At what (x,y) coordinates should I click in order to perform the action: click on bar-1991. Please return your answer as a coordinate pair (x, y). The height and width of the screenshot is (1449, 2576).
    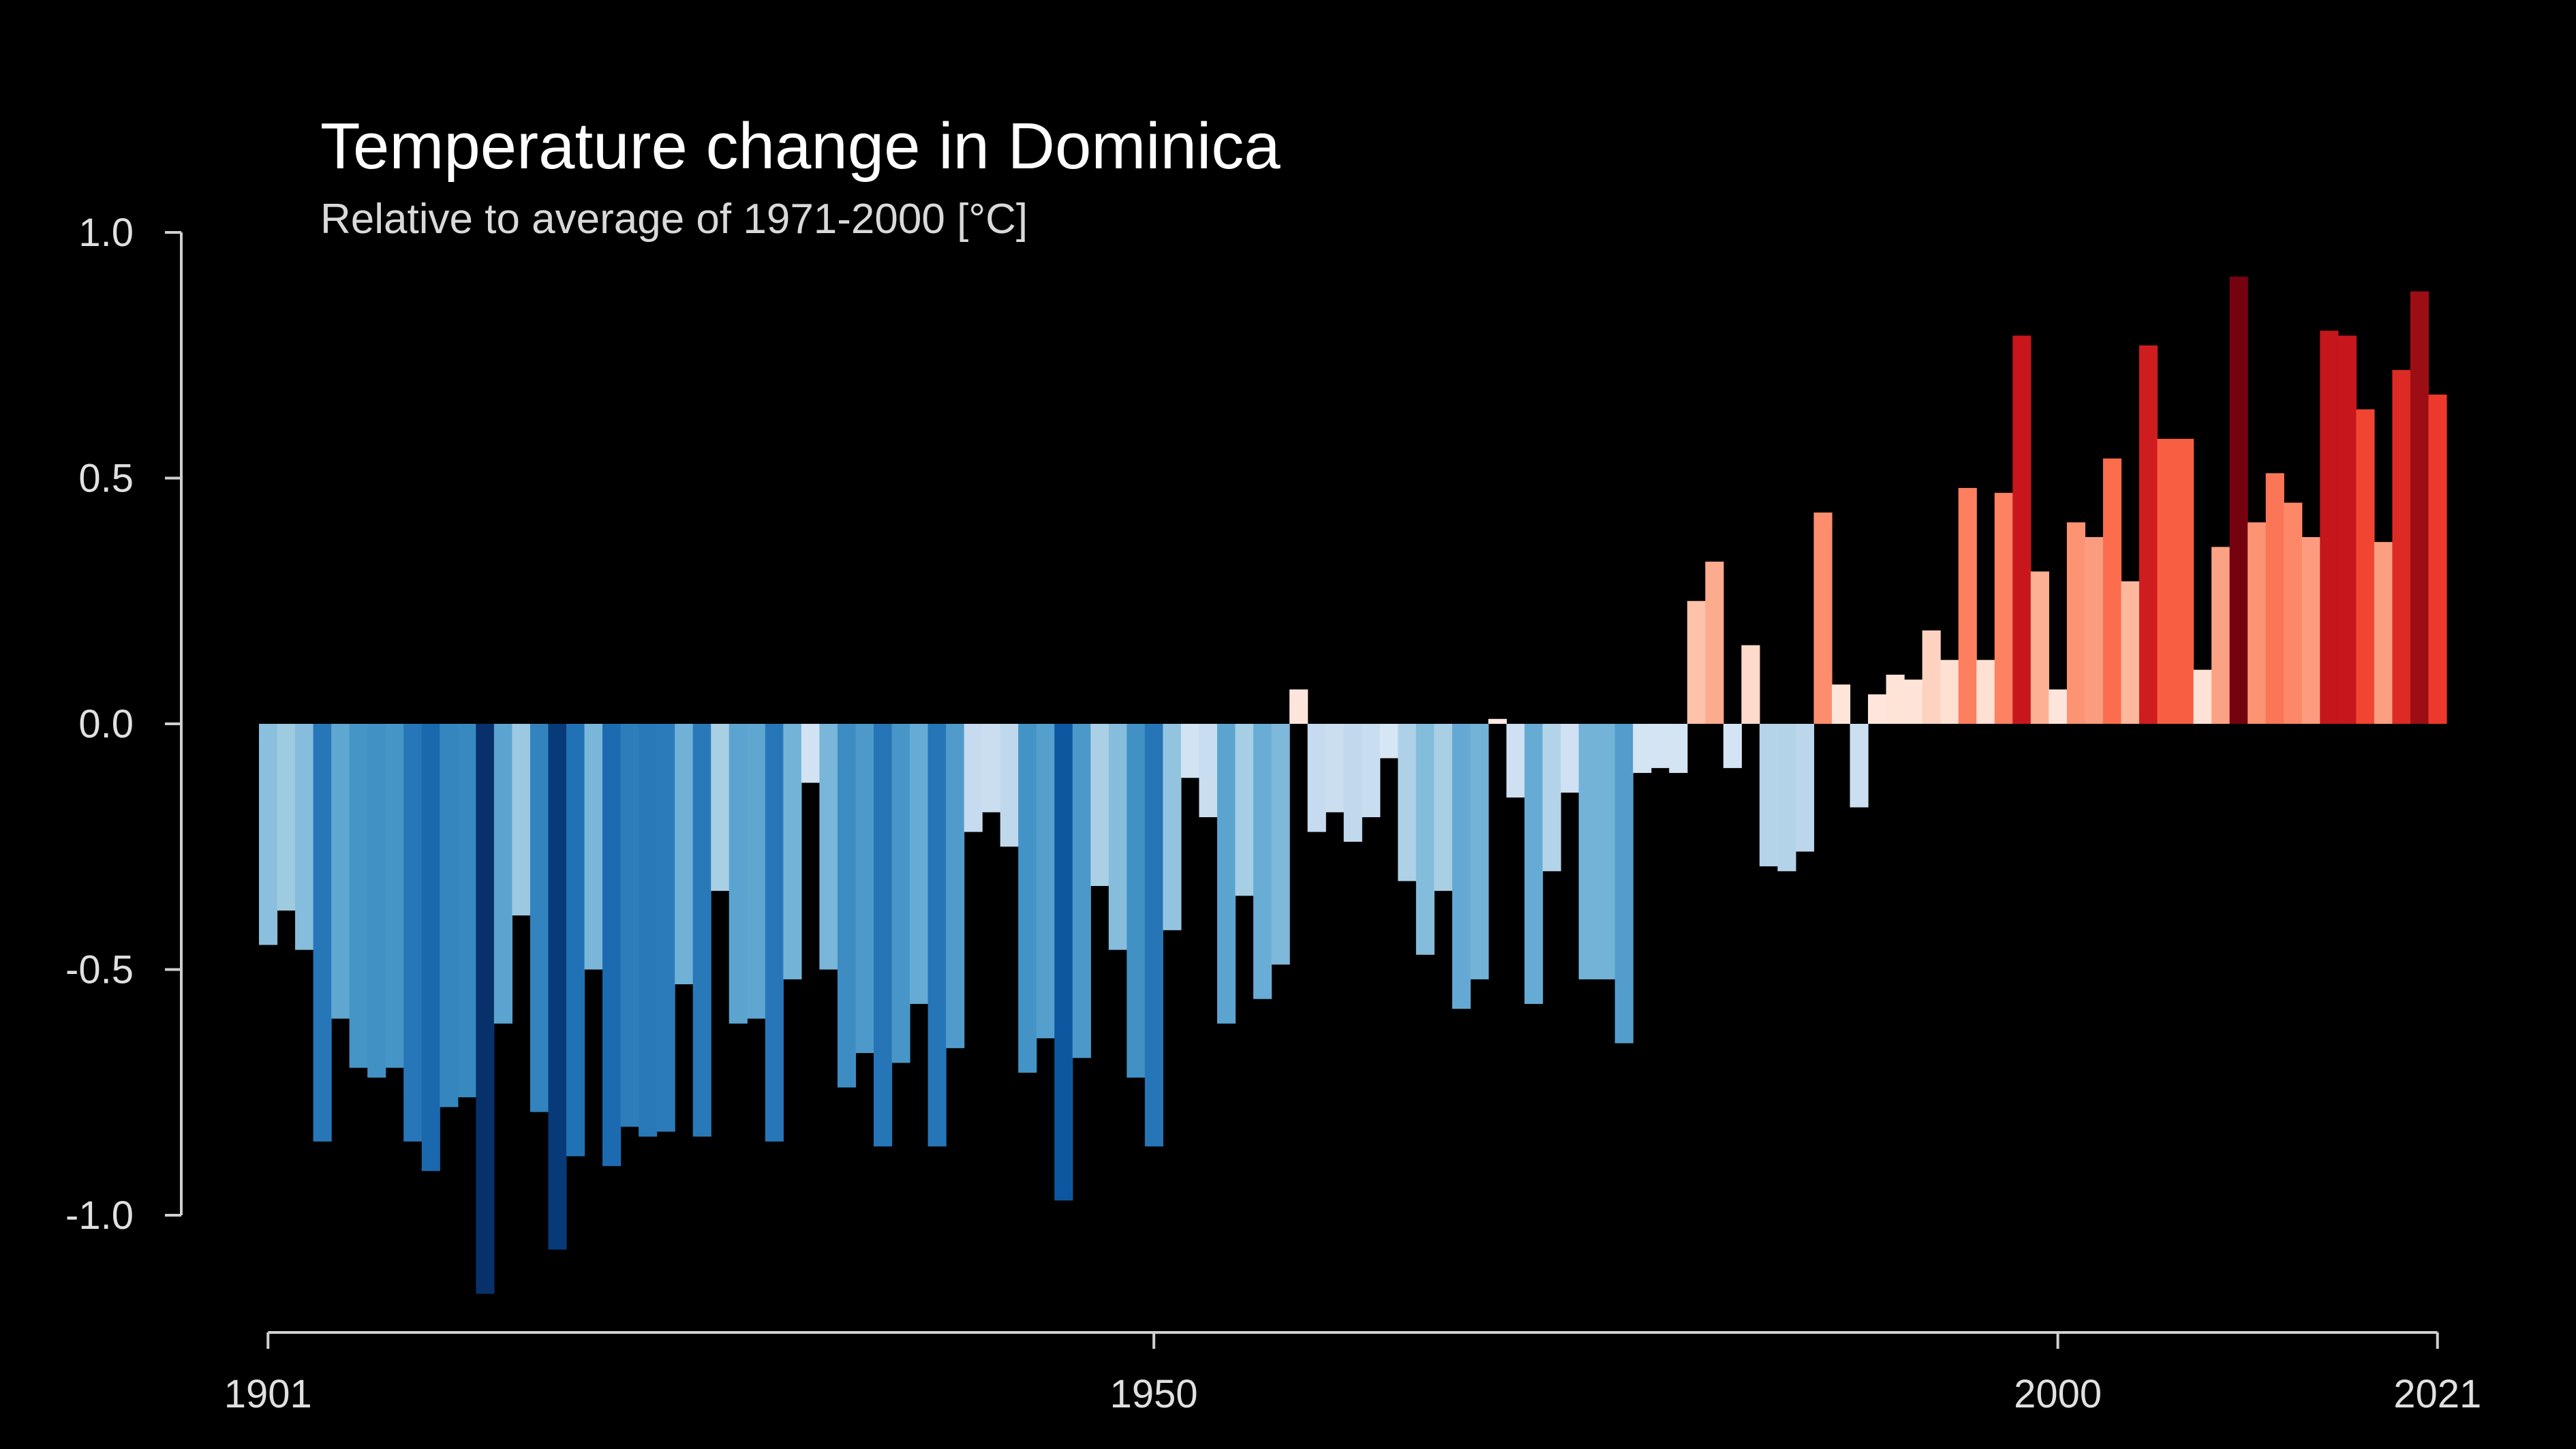
    Looking at the image, I should click on (1895, 699).